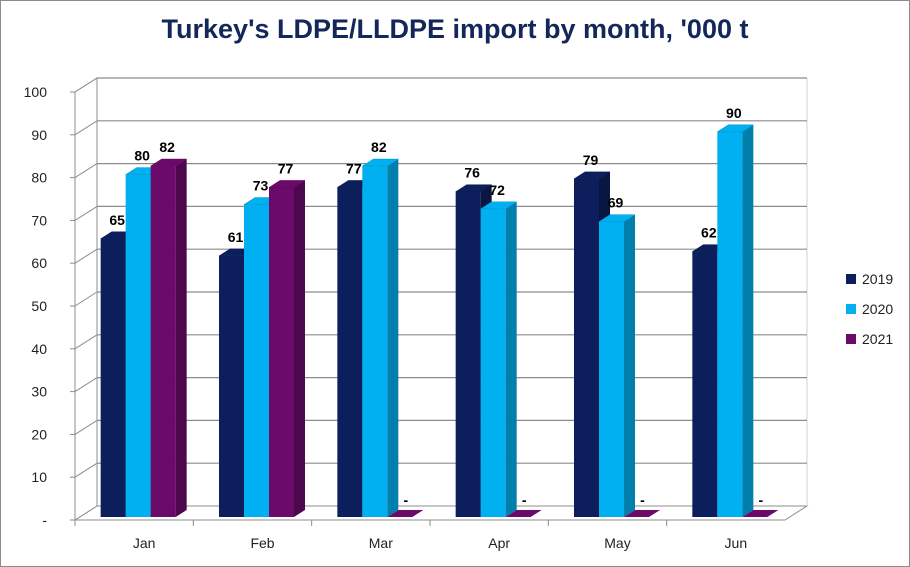  What do you see at coordinates (497, 190) in the screenshot?
I see `data-label: 72` at bounding box center [497, 190].